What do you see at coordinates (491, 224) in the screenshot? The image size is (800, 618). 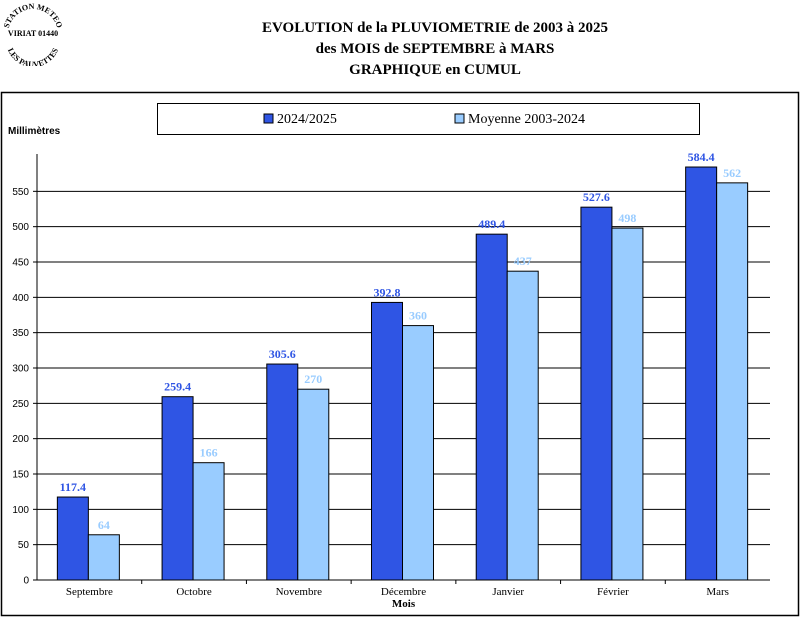 I see `data-label-2024-2025: 489.4` at bounding box center [491, 224].